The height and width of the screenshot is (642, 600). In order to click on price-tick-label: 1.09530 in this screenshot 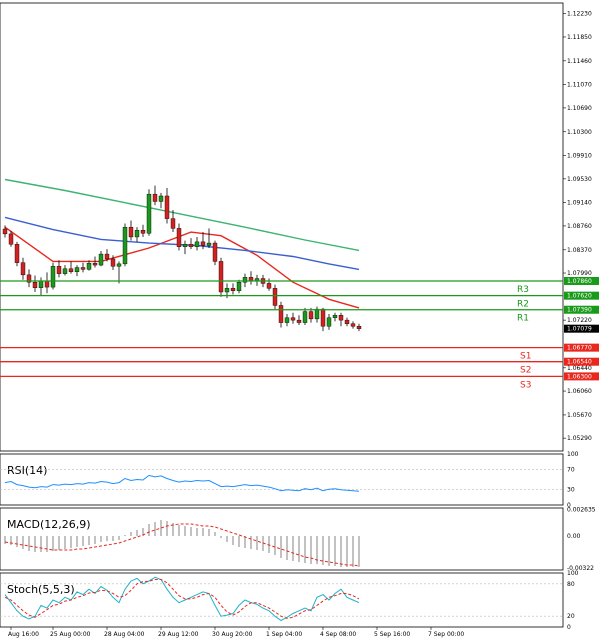, I will do `click(579, 179)`.